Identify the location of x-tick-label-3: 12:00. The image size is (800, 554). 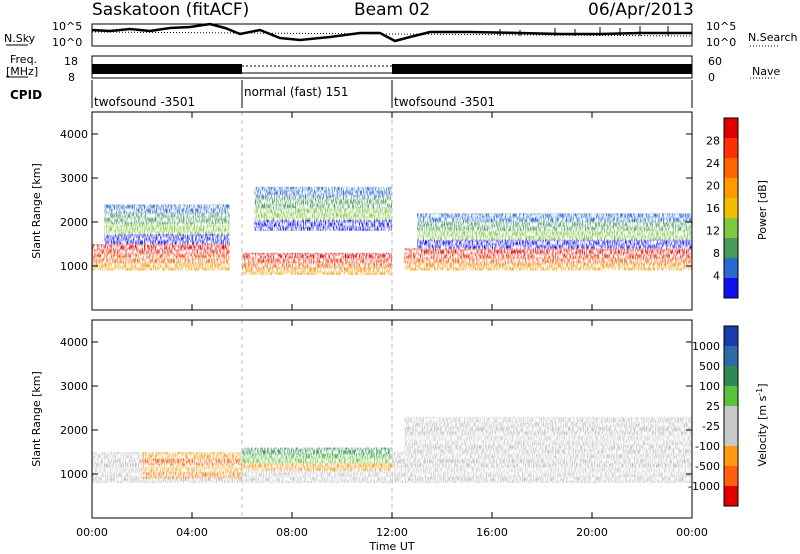
(392, 532).